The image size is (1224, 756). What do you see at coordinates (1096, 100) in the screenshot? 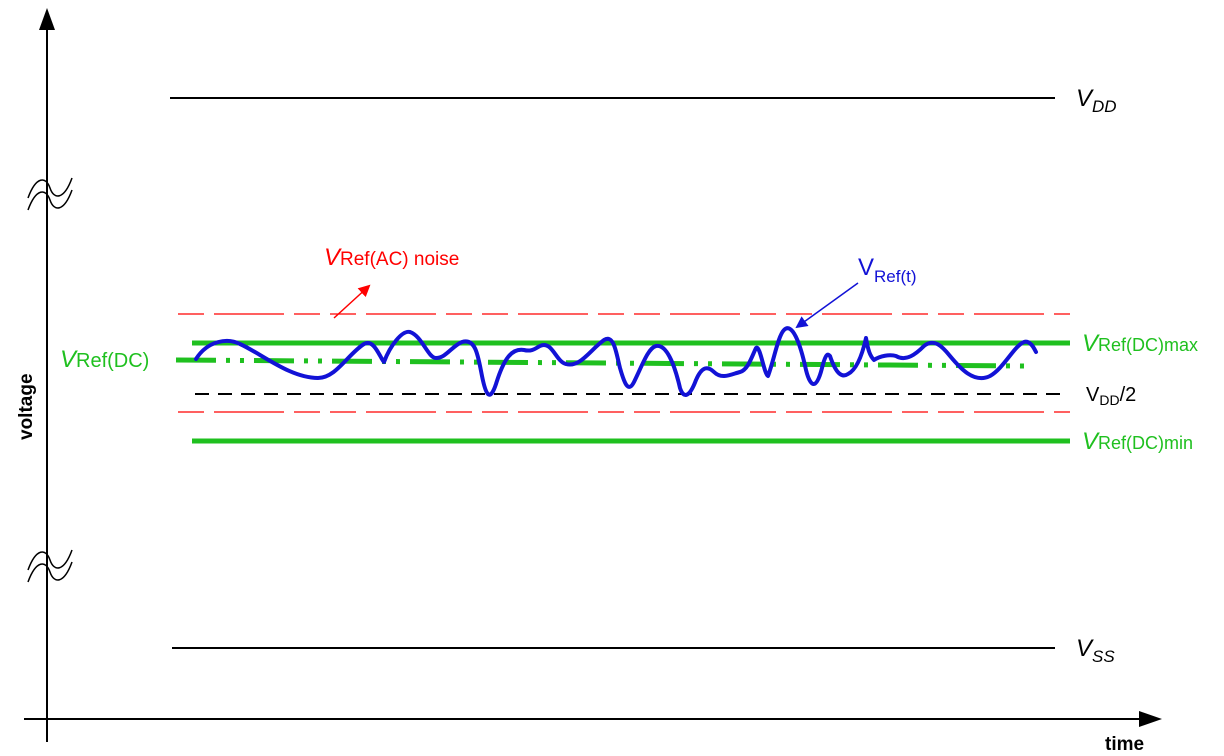
I see `vdd-label: VDD` at bounding box center [1096, 100].